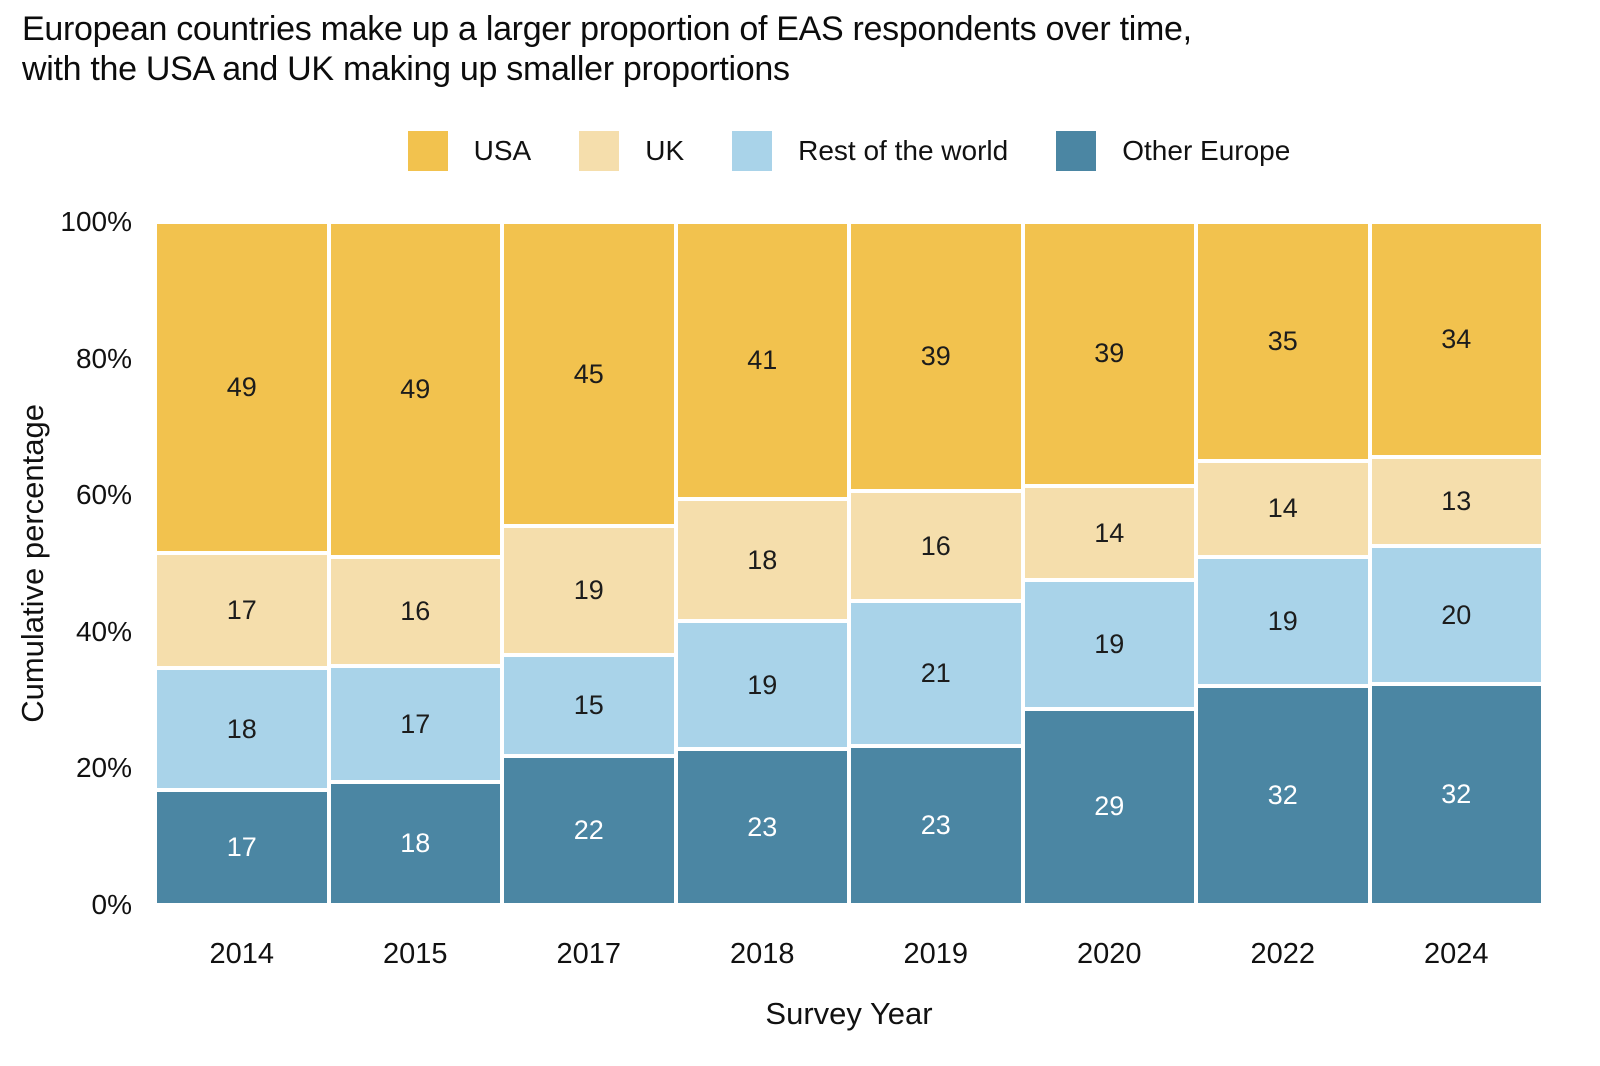 This screenshot has width=1600, height=1066. I want to click on segment-rest-of-the-world-2015: 17, so click(415, 724).